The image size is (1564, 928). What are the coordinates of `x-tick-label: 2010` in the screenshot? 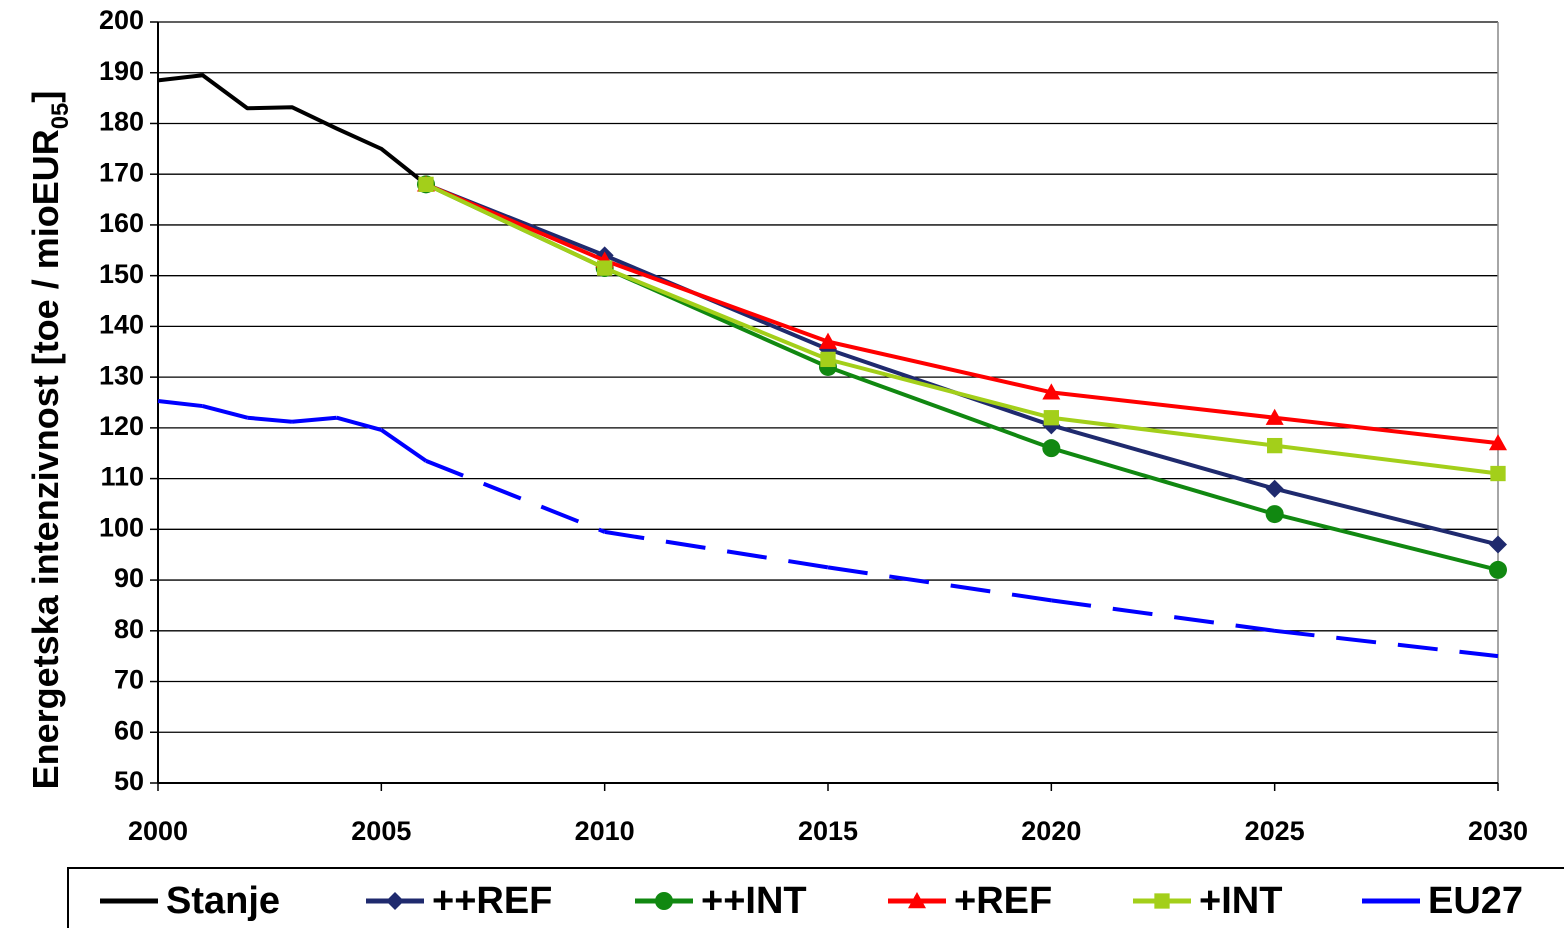 It's located at (605, 831).